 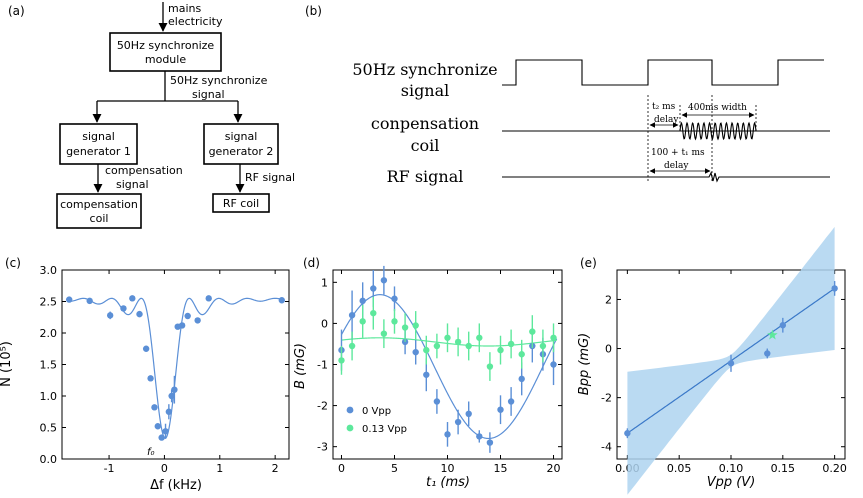 What do you see at coordinates (49, 333) in the screenshot?
I see `c-y-tick-label: 2.0` at bounding box center [49, 333].